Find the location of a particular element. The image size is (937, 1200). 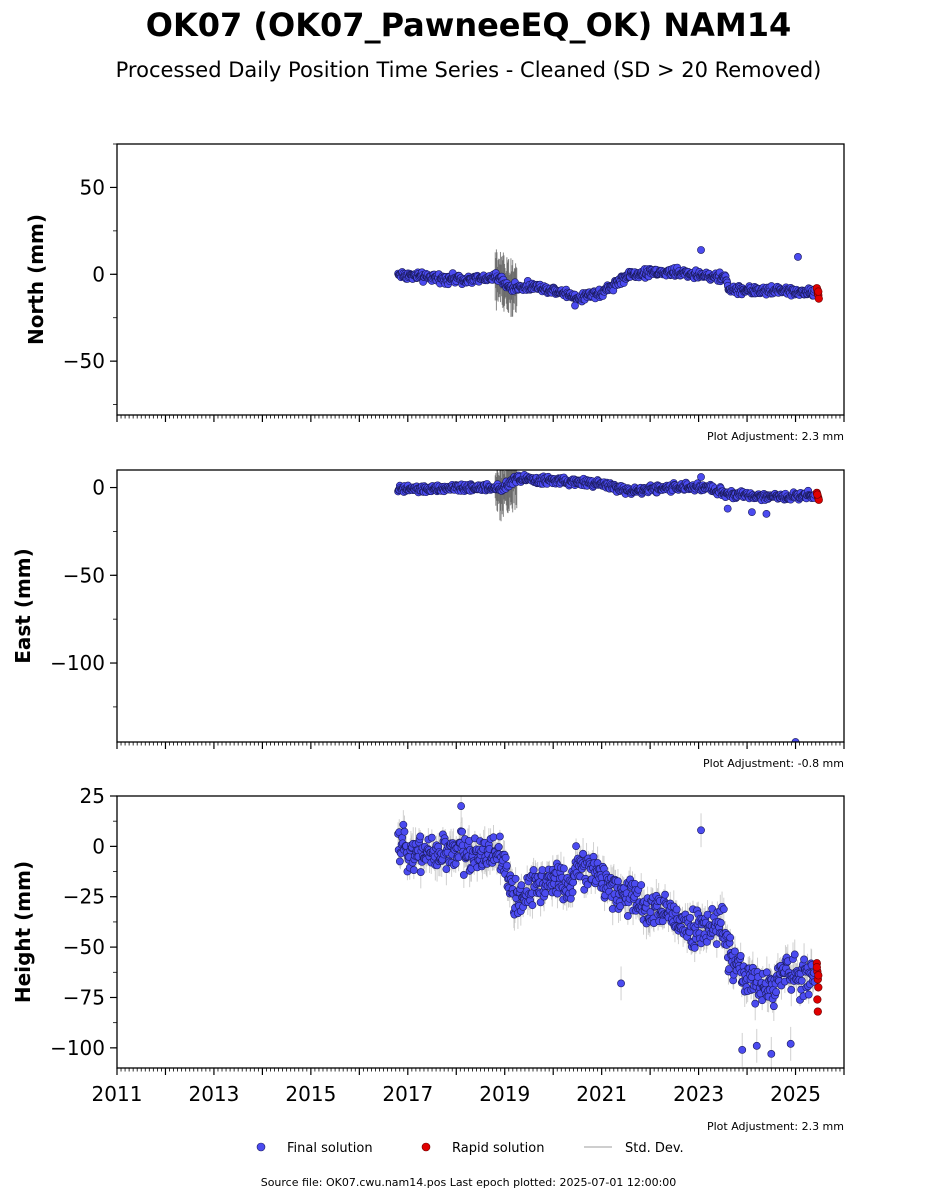

legend-rapid-label: Rapid solution is located at coordinates (498, 1148).